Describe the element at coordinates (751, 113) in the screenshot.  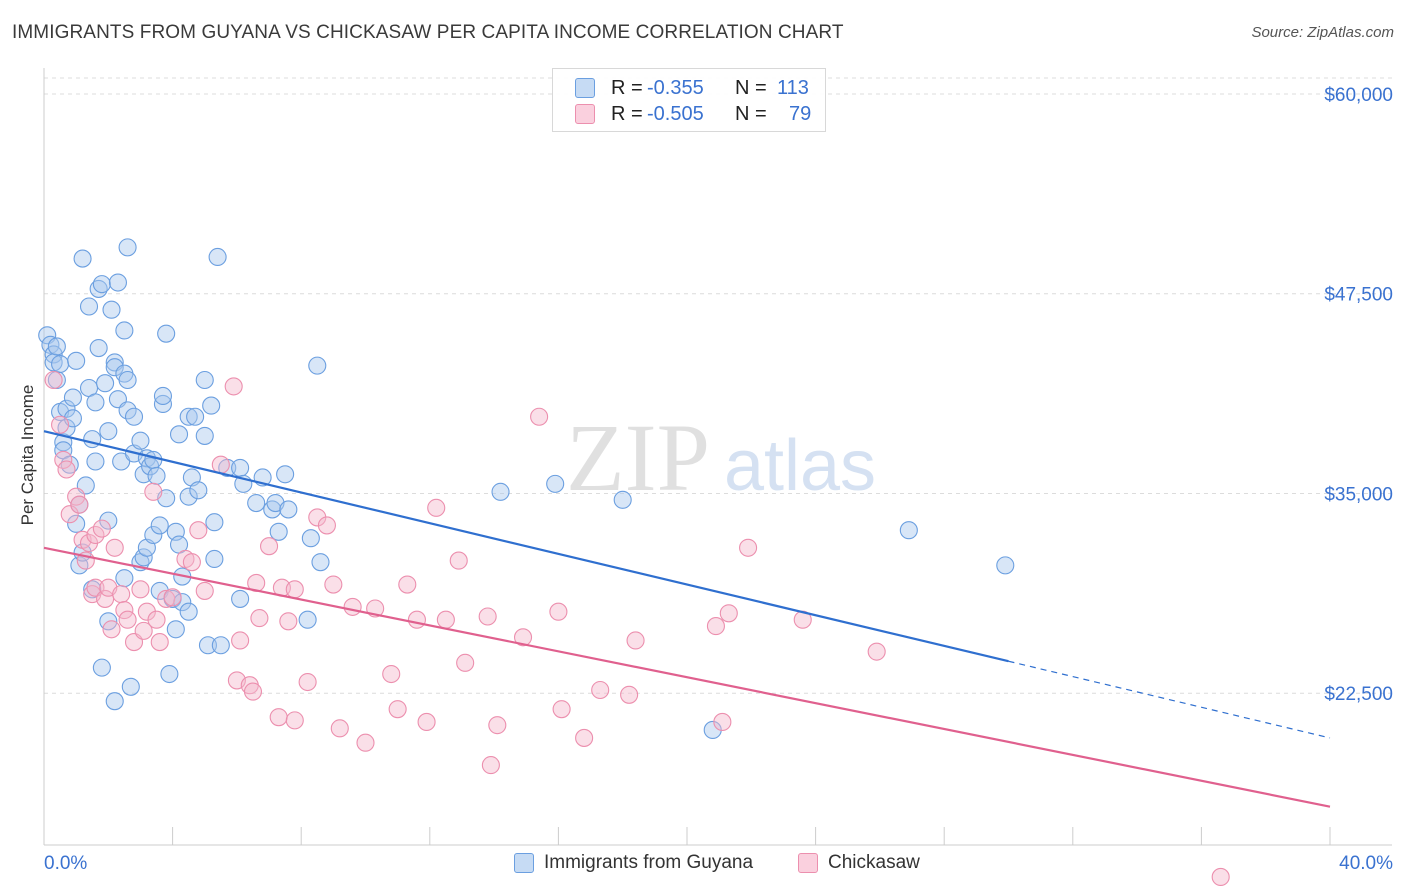
I see `legend-n-label: N =` at that location.